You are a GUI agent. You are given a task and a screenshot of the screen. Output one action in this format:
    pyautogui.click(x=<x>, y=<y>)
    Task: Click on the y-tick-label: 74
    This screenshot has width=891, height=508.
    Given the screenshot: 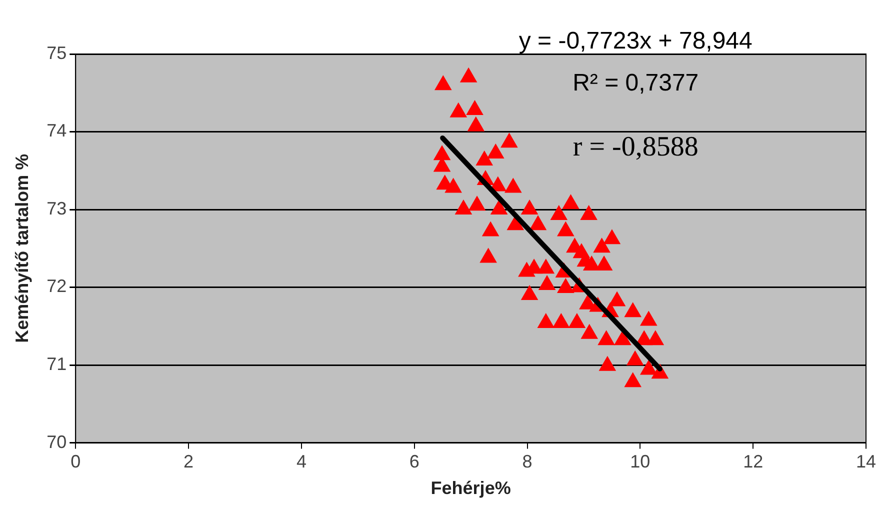 What is the action you would take?
    pyautogui.click(x=56, y=130)
    